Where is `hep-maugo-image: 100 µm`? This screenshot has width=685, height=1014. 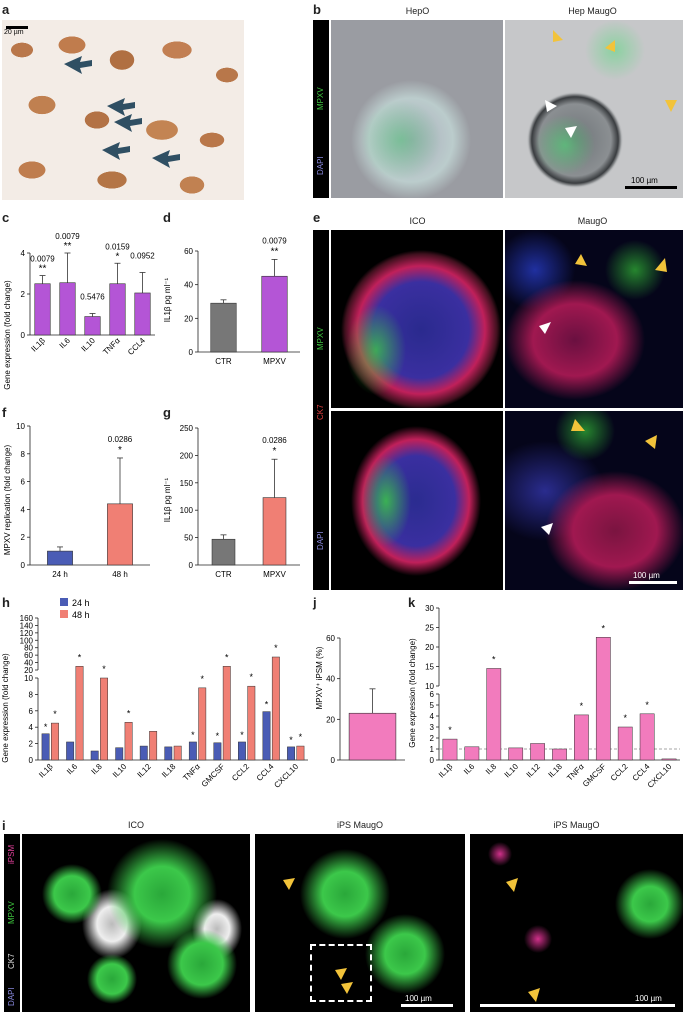 hep-maugo-image: 100 µm is located at coordinates (594, 109).